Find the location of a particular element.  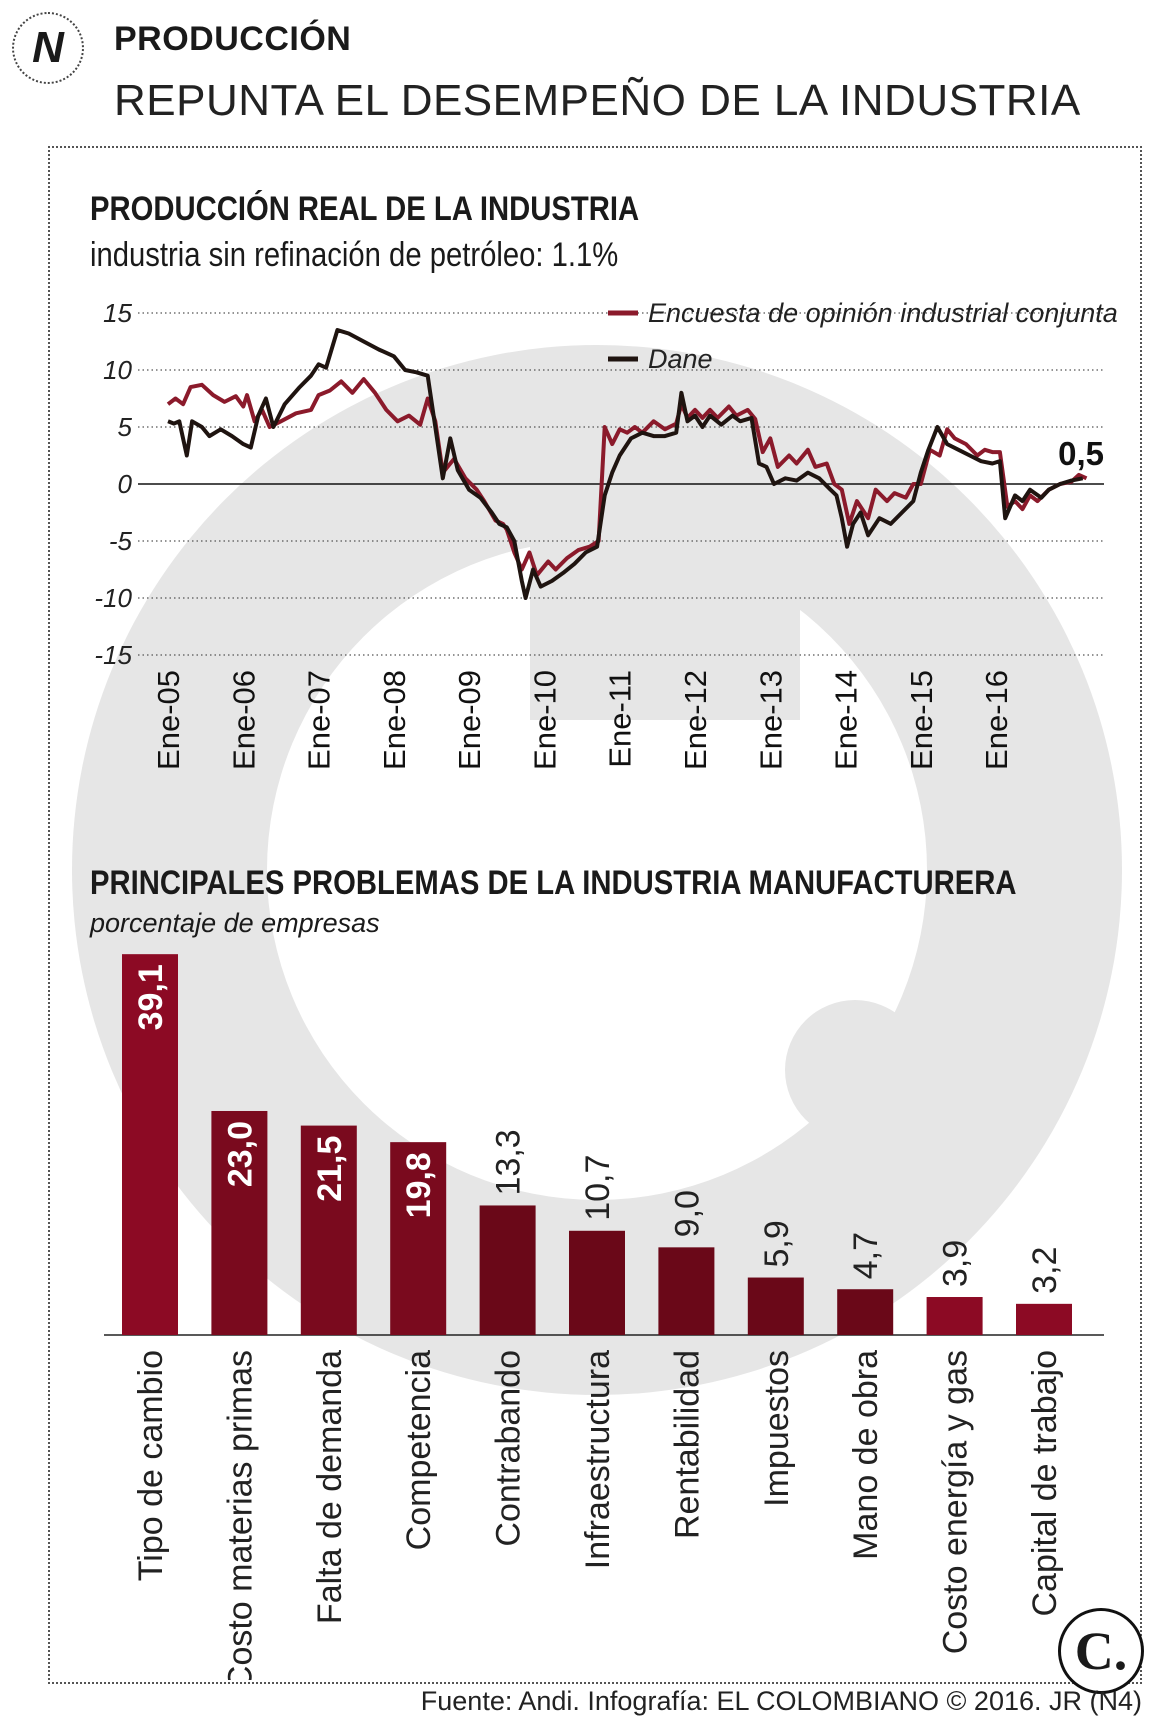

y-tick-label: -5 is located at coordinates (121, 541).